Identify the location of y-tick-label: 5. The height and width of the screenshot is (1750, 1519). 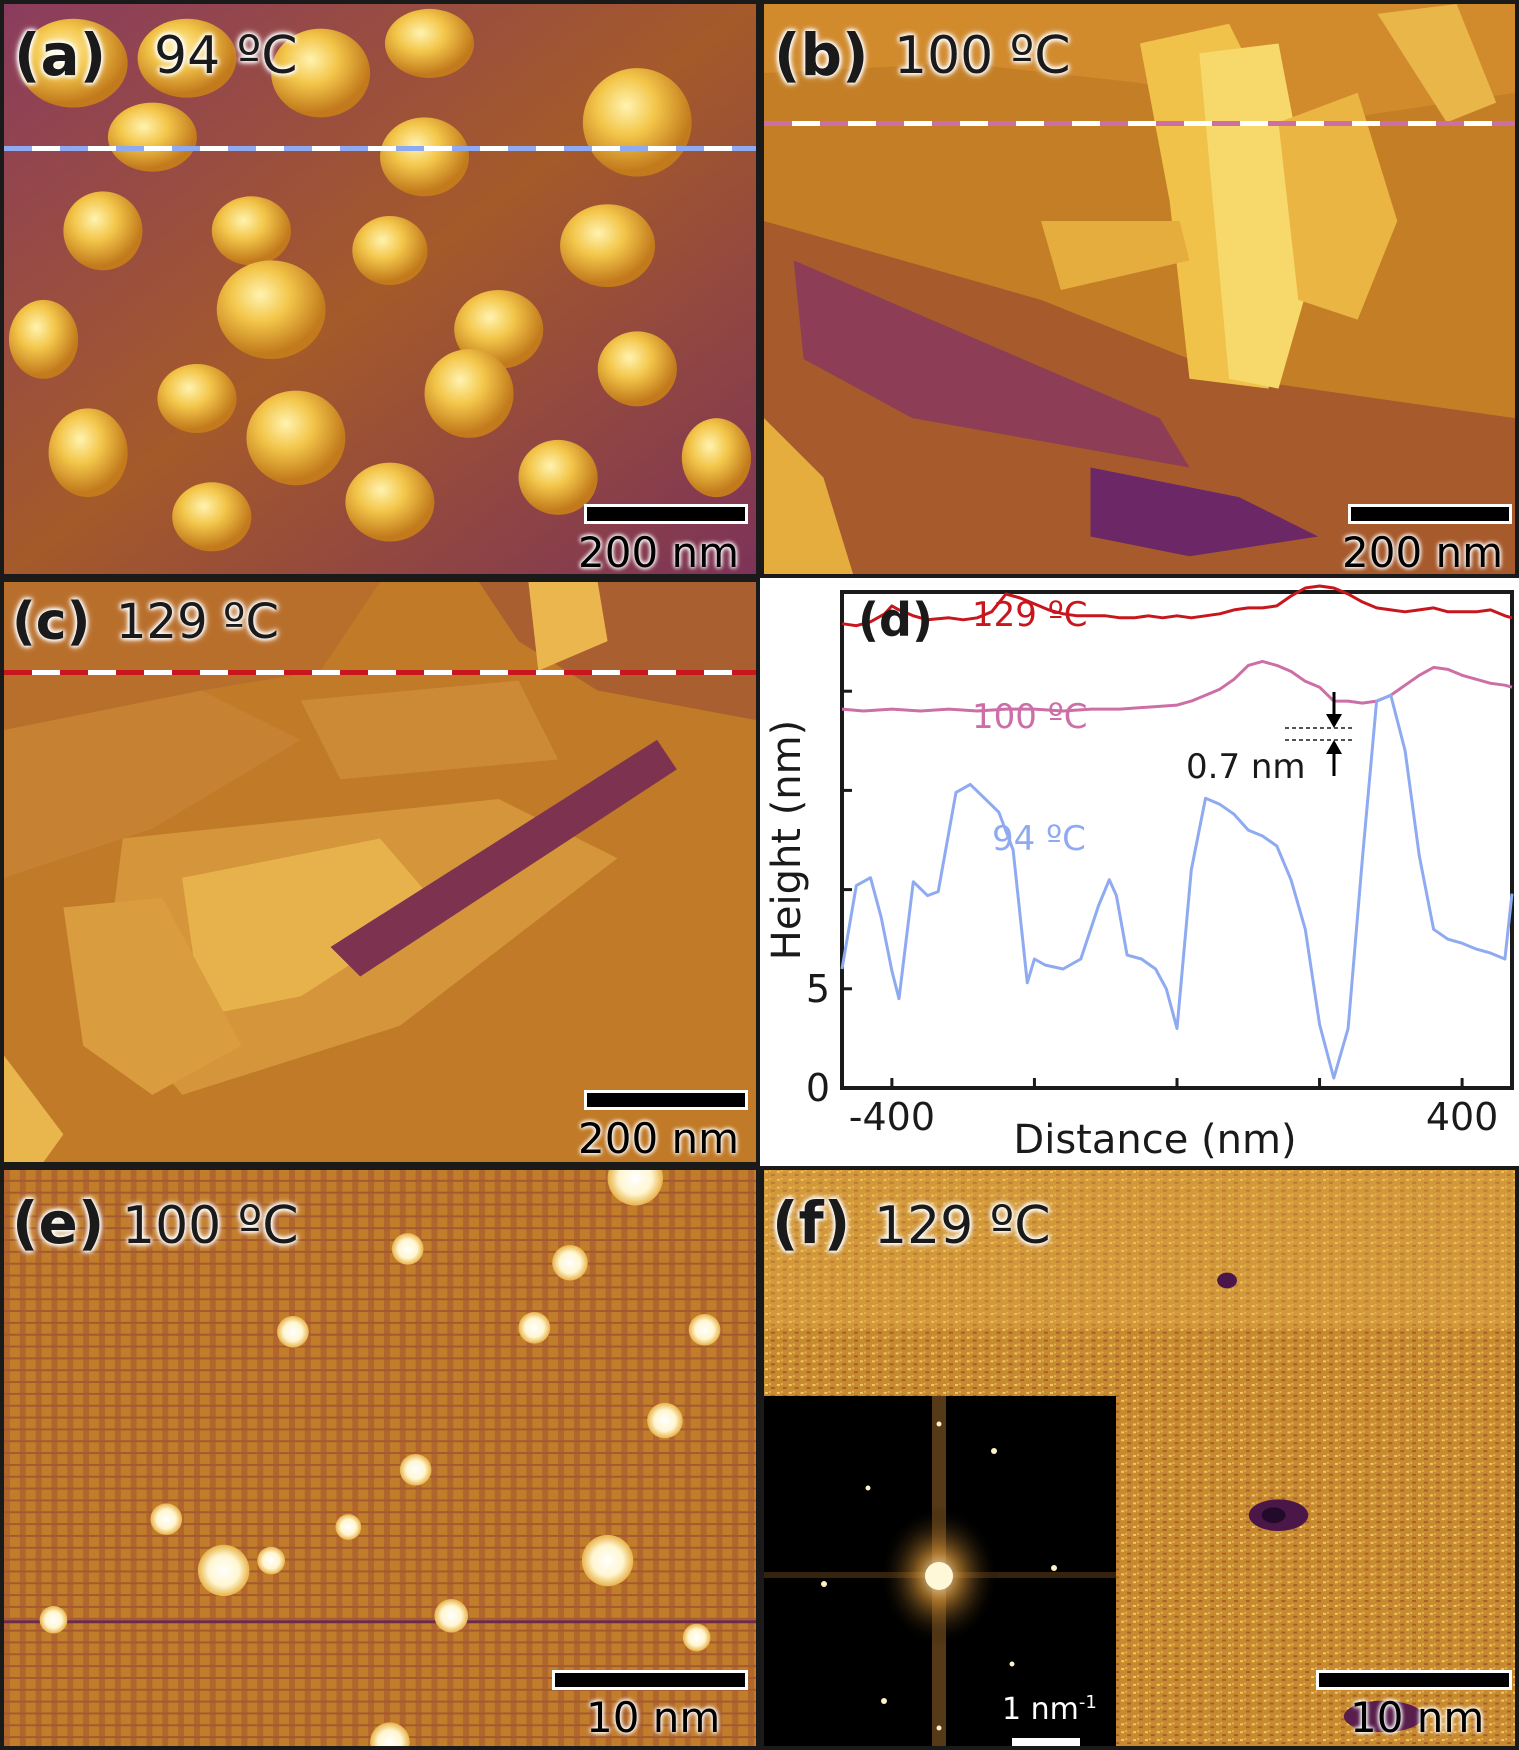
(818, 989).